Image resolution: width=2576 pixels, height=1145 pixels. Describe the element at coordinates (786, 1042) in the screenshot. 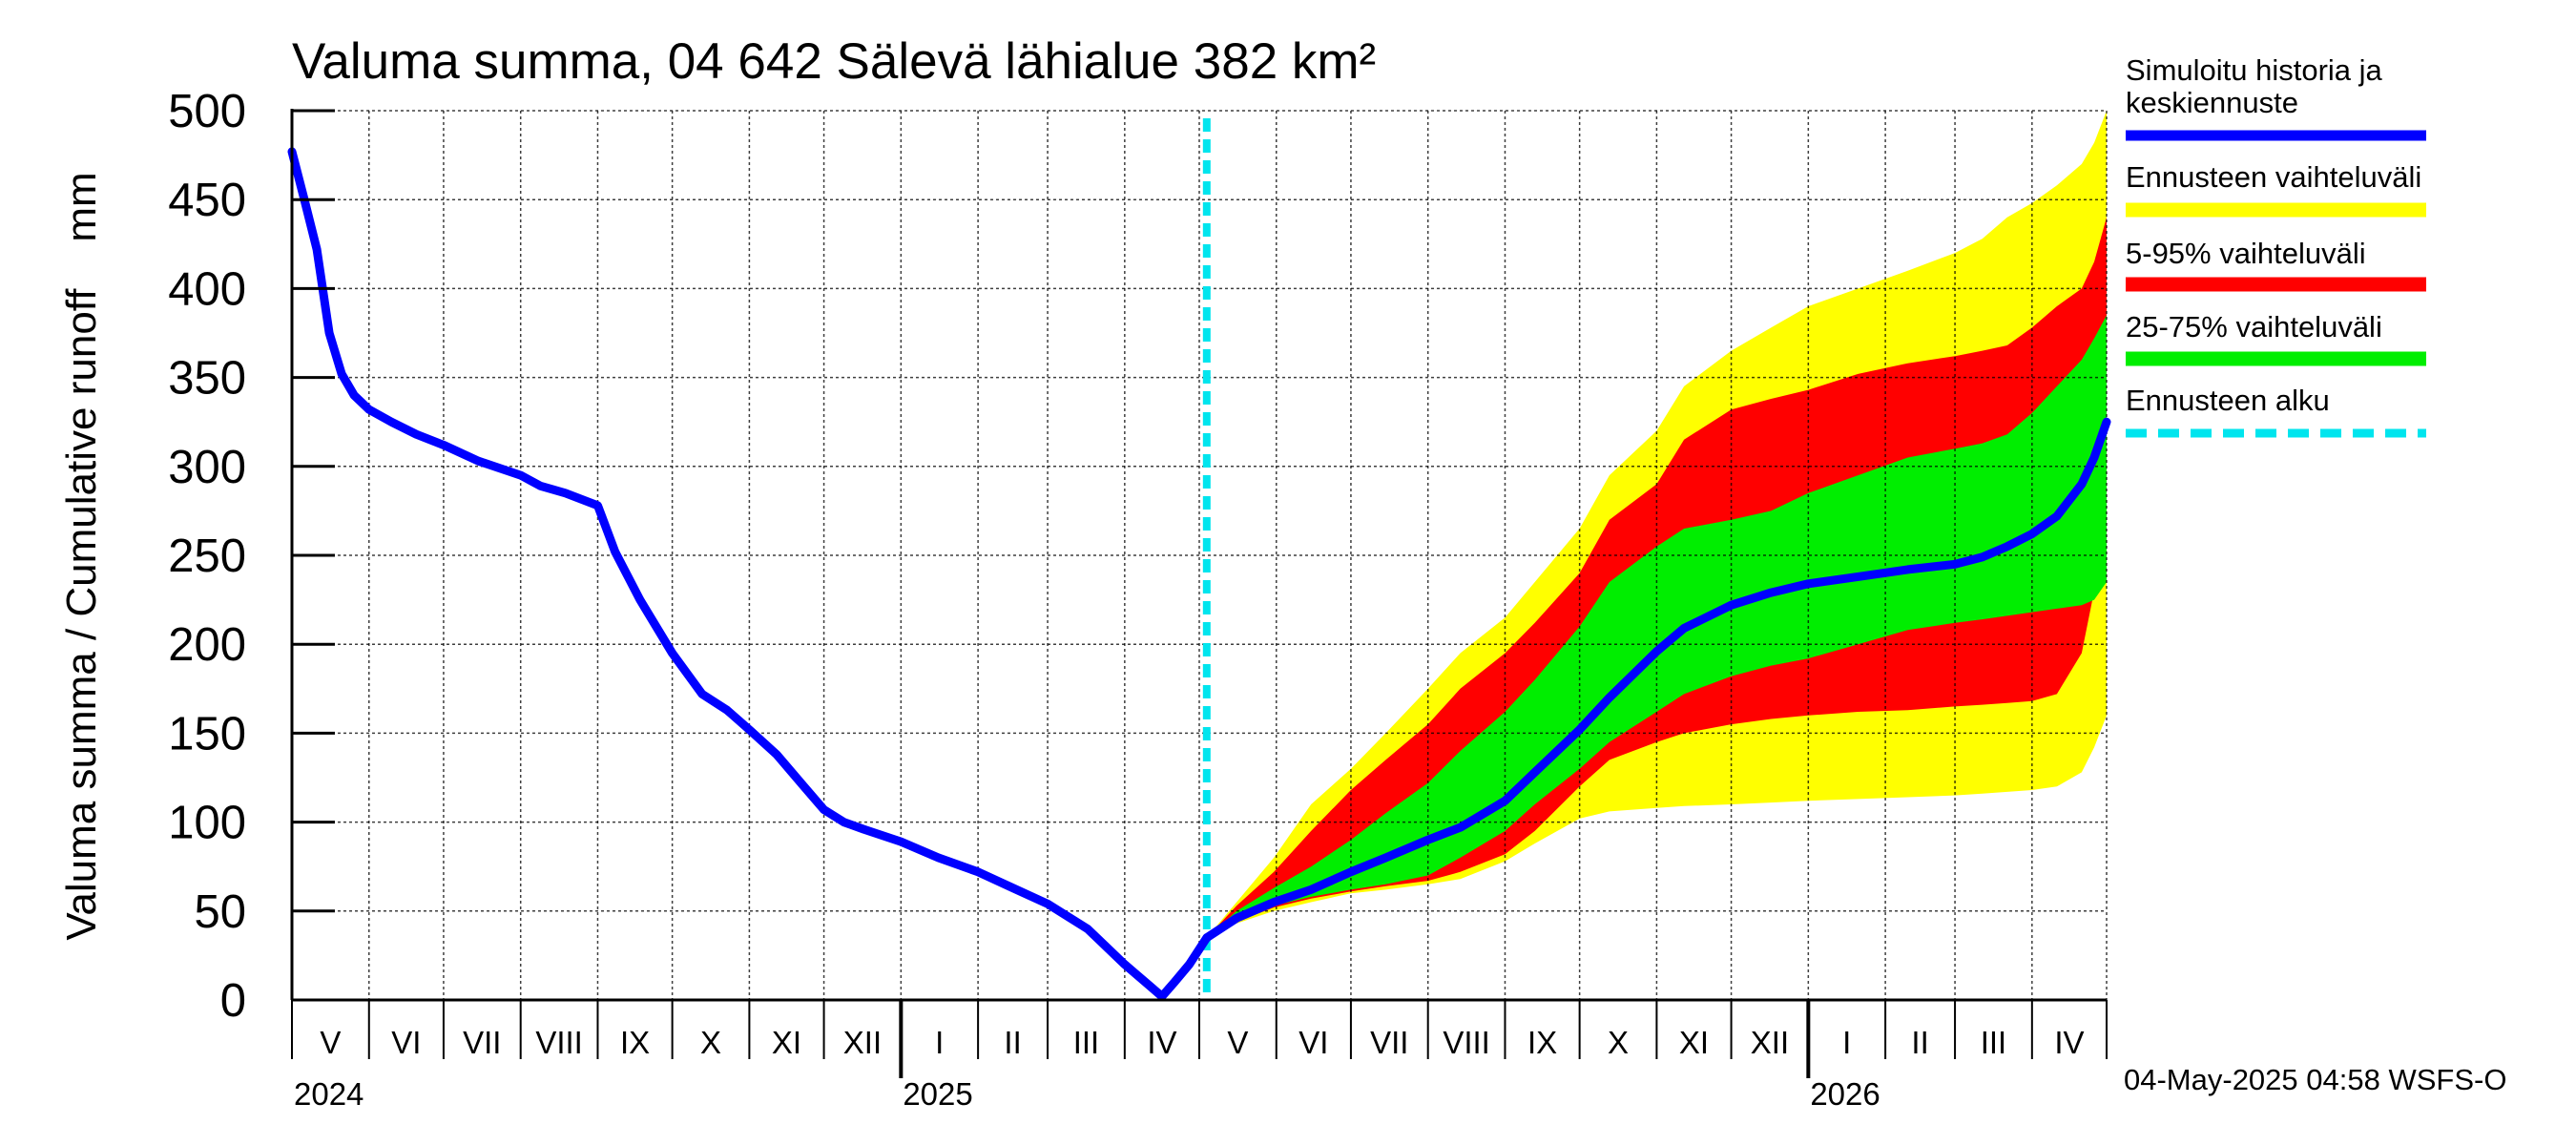

I see `month-label-6: XI` at that location.